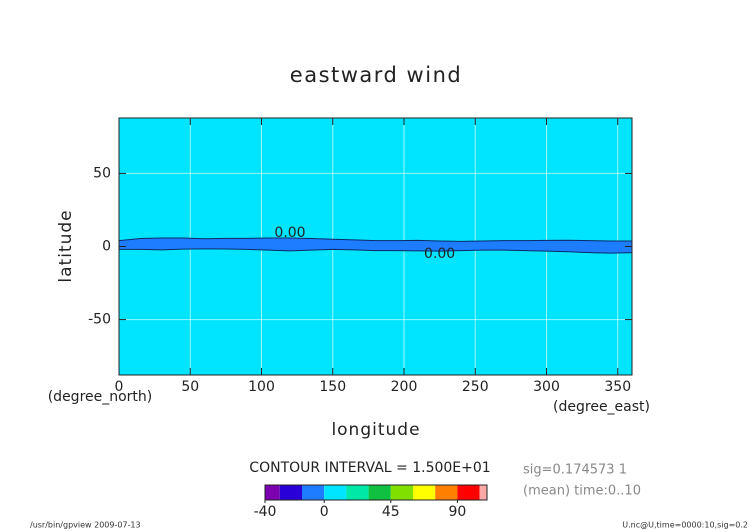 The height and width of the screenshot is (532, 752). What do you see at coordinates (324, 512) in the screenshot?
I see `colorbar-tick-label: 0` at bounding box center [324, 512].